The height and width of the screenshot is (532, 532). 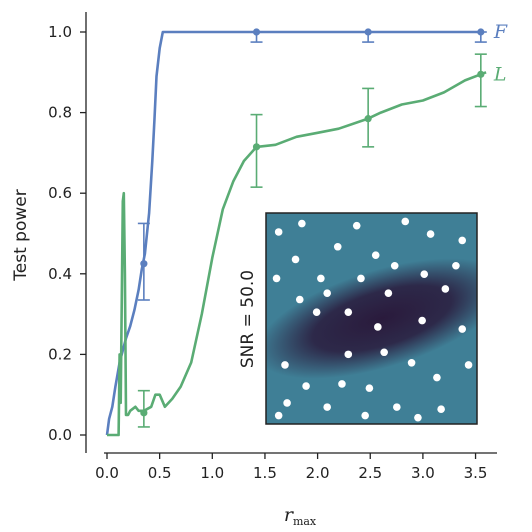 I want to click on x-tick-label: 3.0, so click(x=423, y=473).